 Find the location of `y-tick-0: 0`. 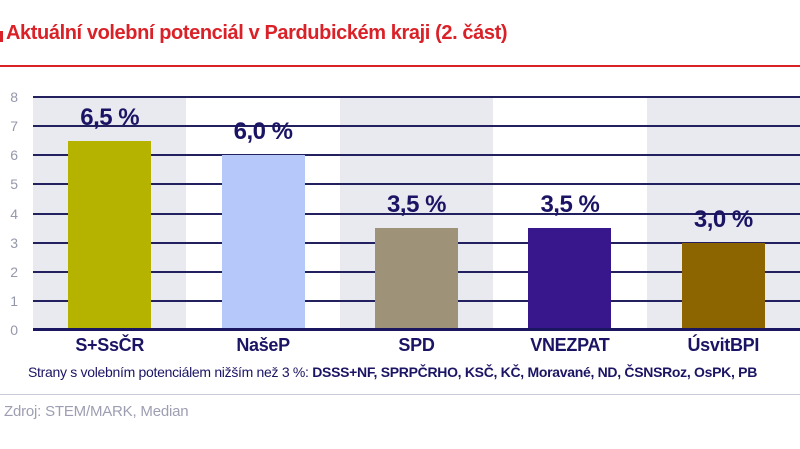

y-tick-0: 0 is located at coordinates (14, 330).